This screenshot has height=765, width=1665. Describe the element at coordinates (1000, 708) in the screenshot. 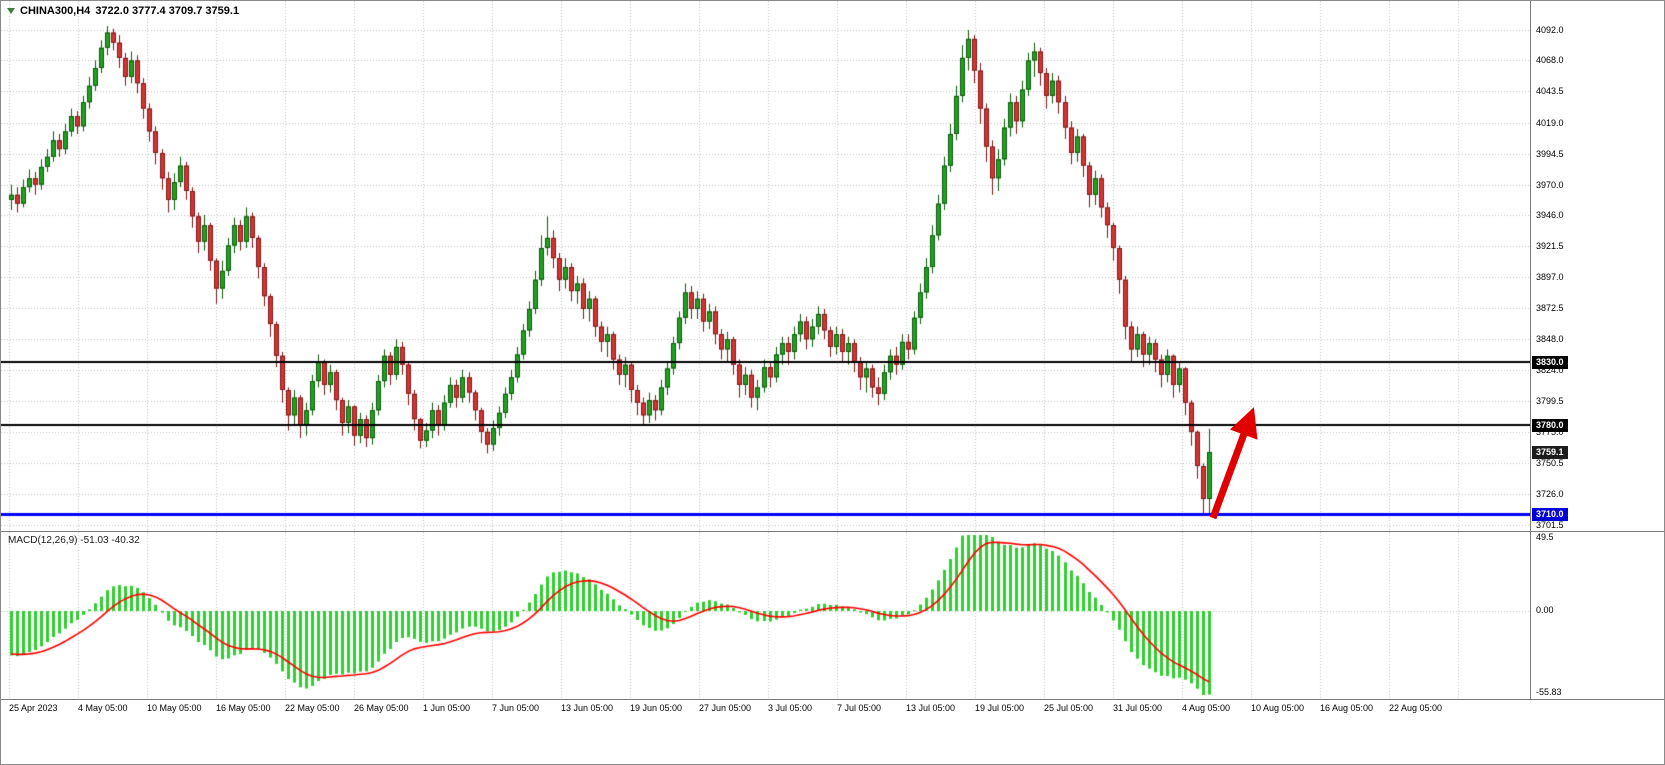

I see `time-tick-label: 19 Jul 05:00` at that location.